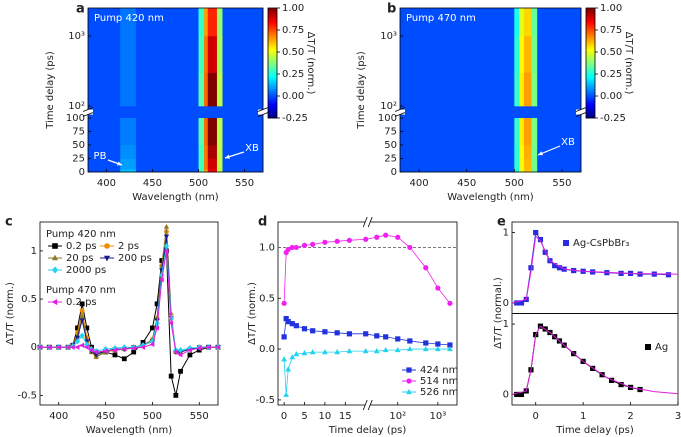 This screenshot has height=437, width=681. What do you see at coordinates (175, 197) in the screenshot?
I see `x-axis-label: Wavelength (nm)` at bounding box center [175, 197].